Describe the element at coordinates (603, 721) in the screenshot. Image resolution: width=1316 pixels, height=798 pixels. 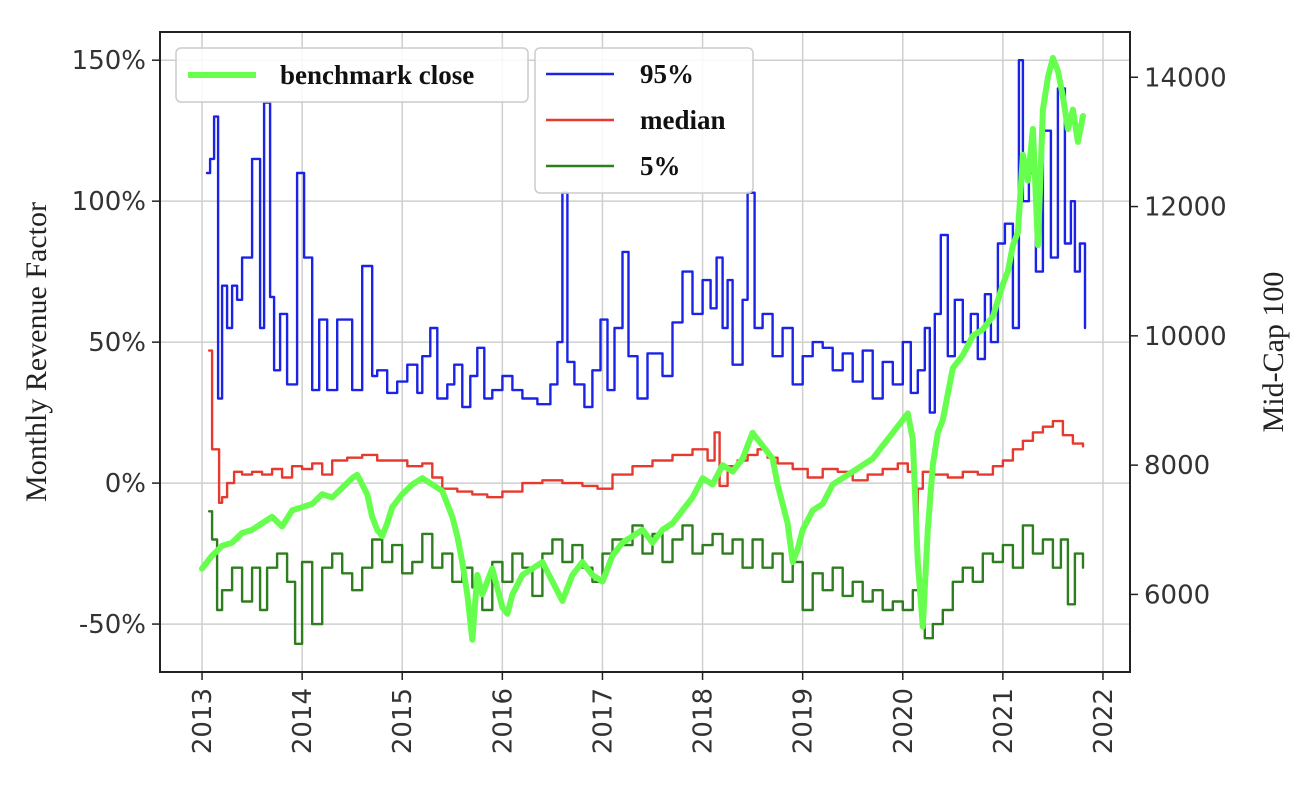
I see `x-tick-label: 2017` at that location.